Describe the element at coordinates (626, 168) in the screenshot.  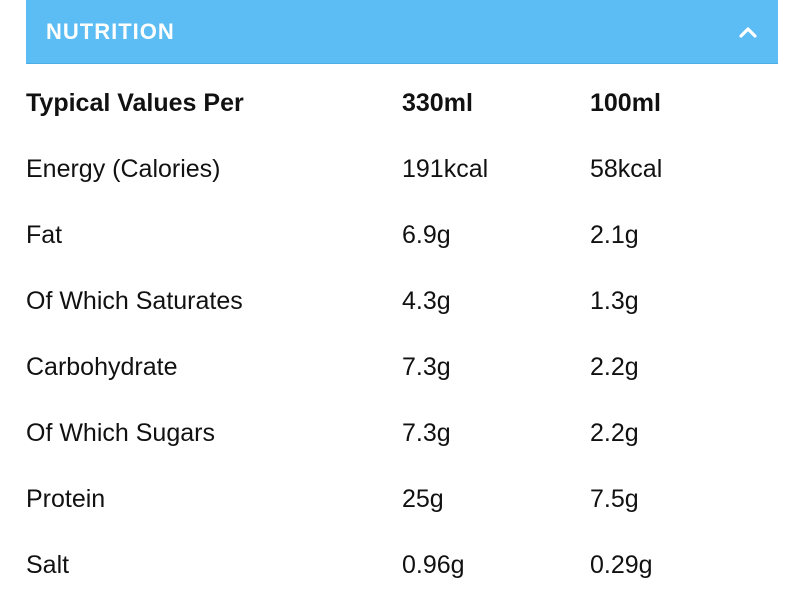
I see `value-100ml: 58kcal` at that location.